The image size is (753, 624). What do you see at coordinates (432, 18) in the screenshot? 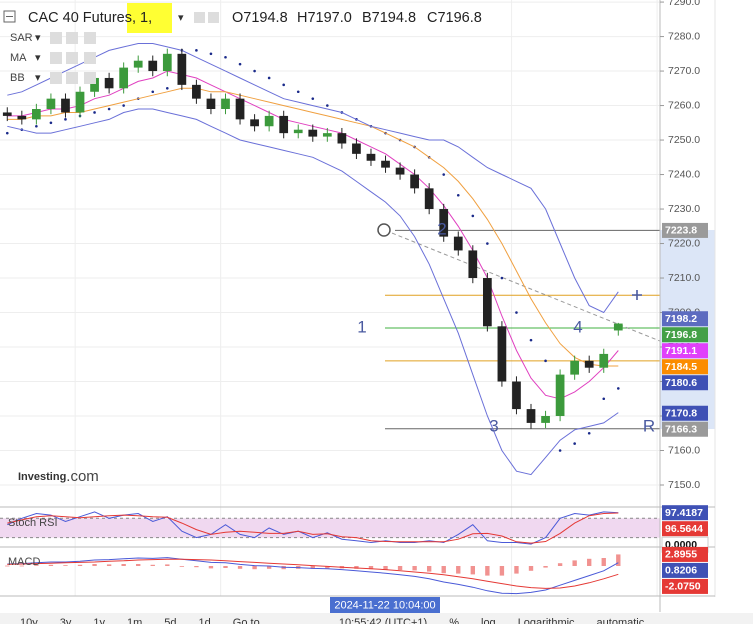
I see `ohlc-key: C` at bounding box center [432, 18].